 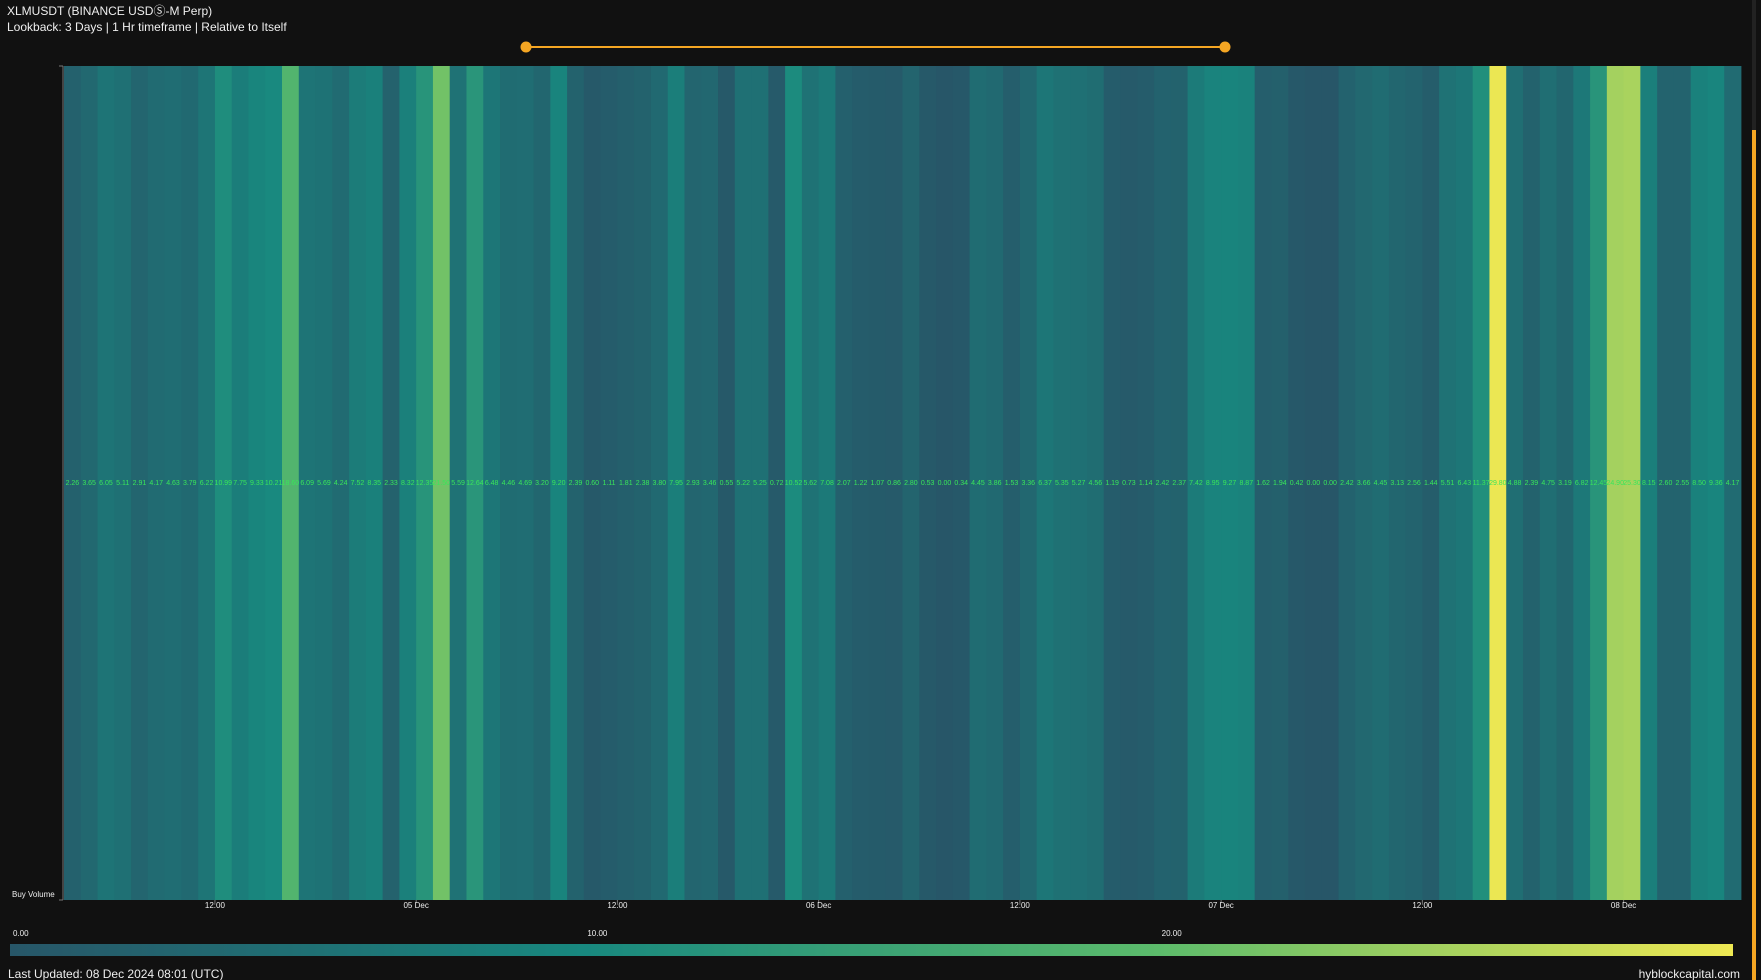 What do you see at coordinates (509, 483) in the screenshot?
I see `value-label: 4.46` at bounding box center [509, 483].